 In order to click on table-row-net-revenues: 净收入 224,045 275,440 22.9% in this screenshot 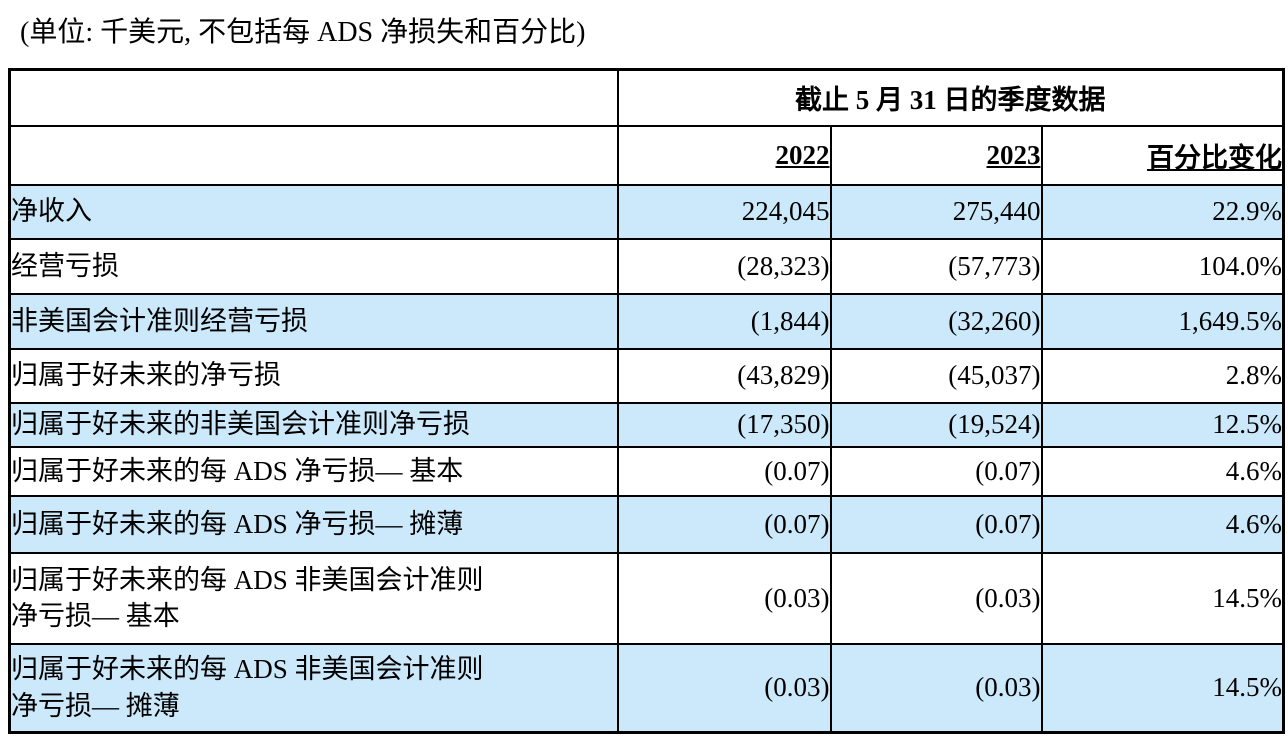, I will do `click(646, 211)`.